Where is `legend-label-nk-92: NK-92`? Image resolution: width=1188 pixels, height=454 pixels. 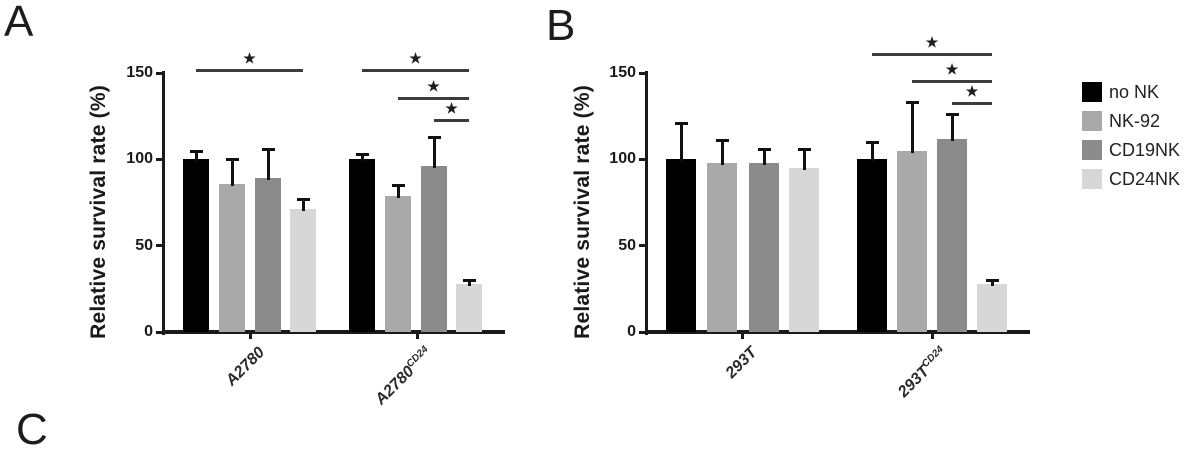 legend-label-nk-92: NK-92 is located at coordinates (1135, 121).